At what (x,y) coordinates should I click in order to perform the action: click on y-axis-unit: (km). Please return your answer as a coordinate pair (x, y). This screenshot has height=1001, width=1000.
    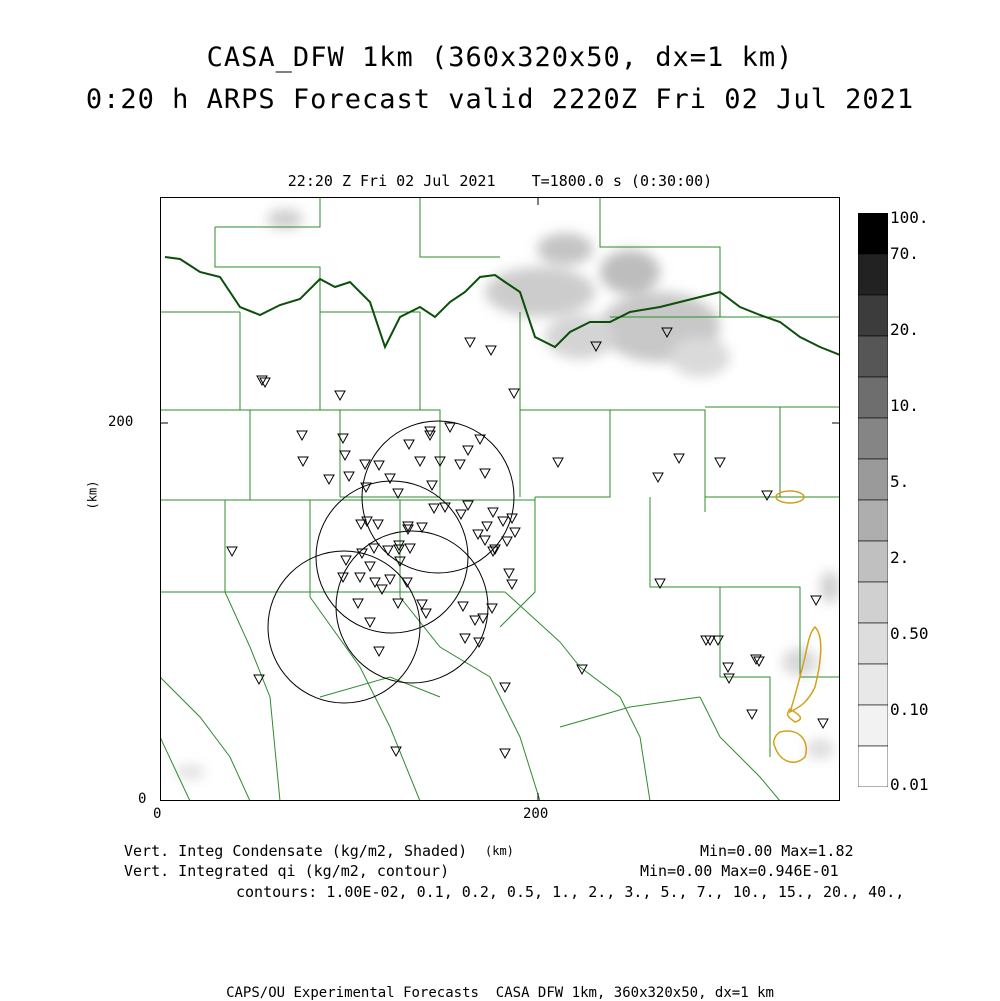
    Looking at the image, I should click on (92, 495).